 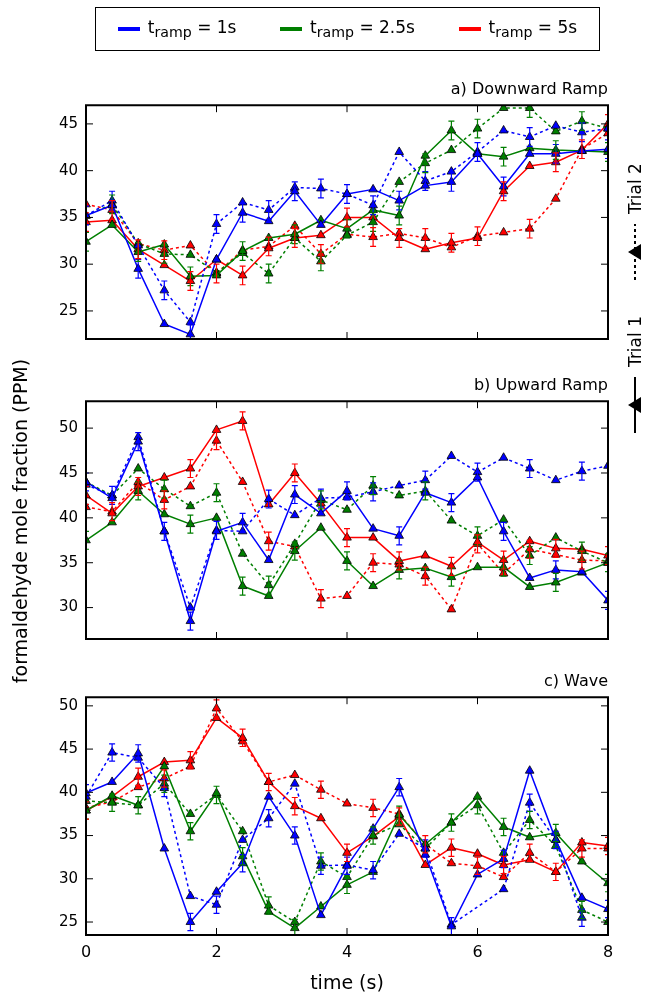 I want to click on chart-title: c) Wave, so click(x=575, y=680).